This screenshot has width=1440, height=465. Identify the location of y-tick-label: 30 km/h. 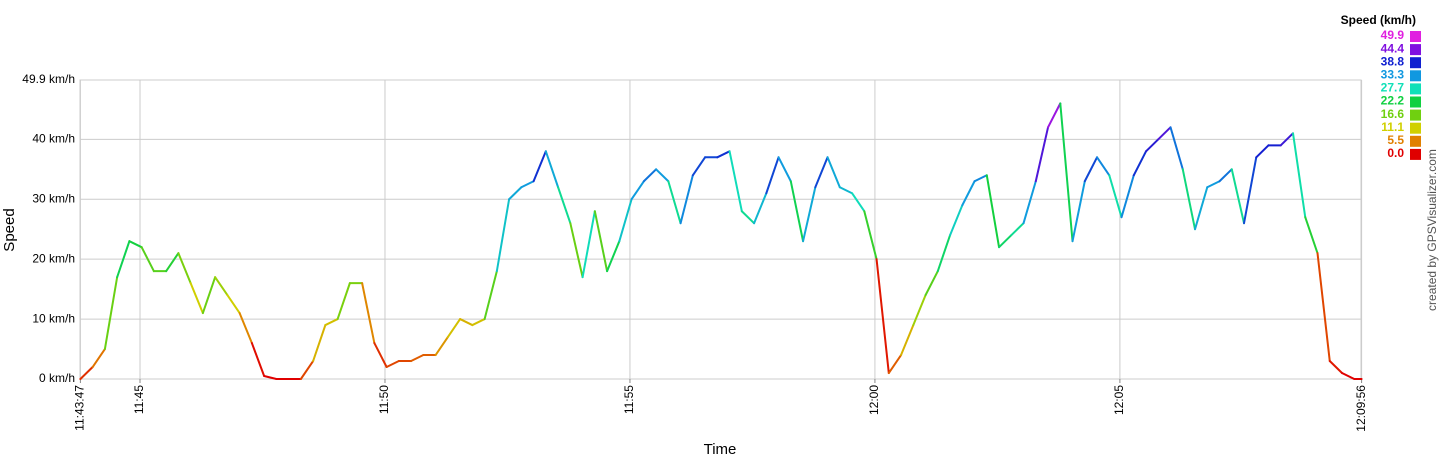
(53, 198).